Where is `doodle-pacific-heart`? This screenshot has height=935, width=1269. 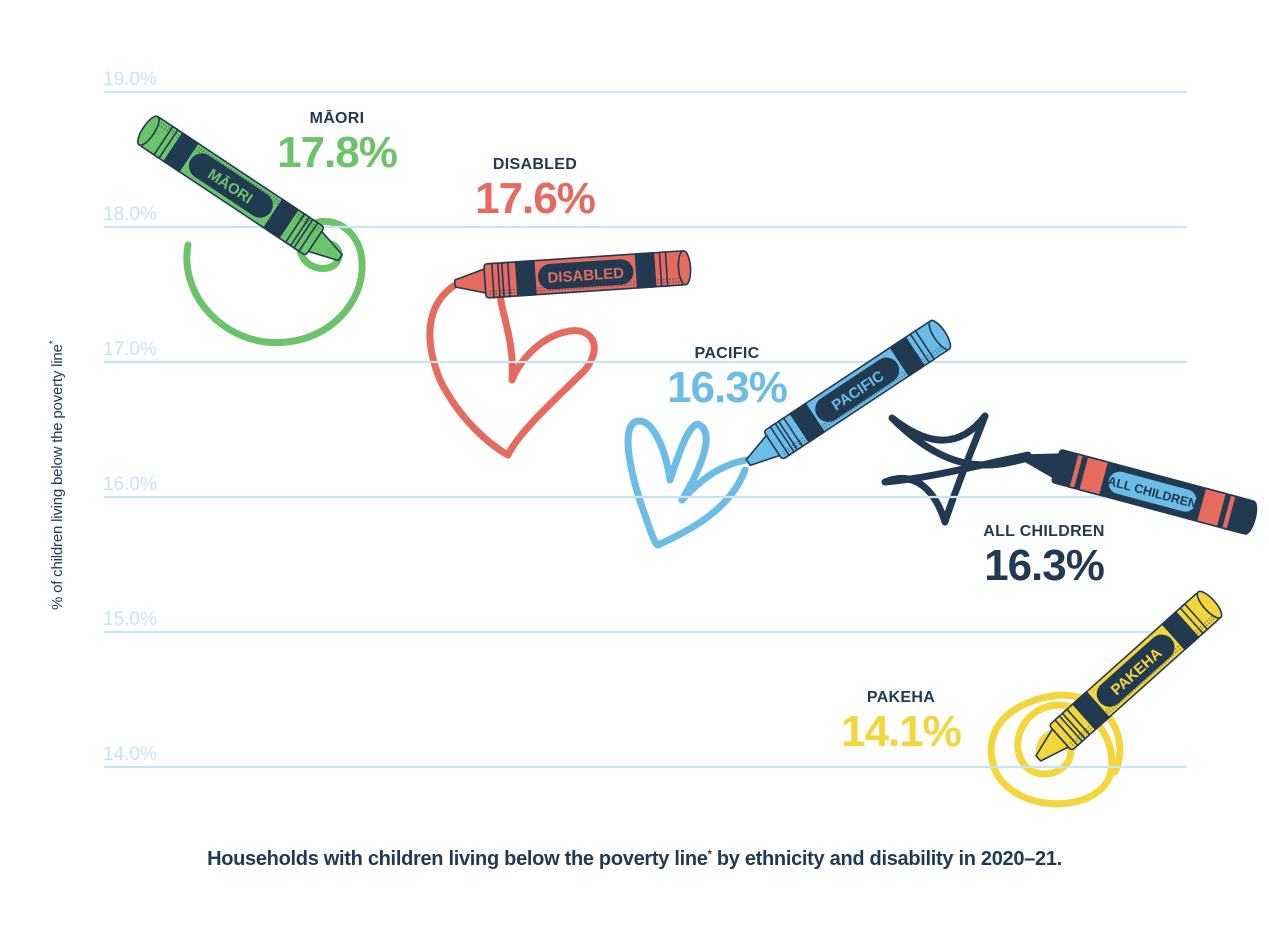 doodle-pacific-heart is located at coordinates (687, 483).